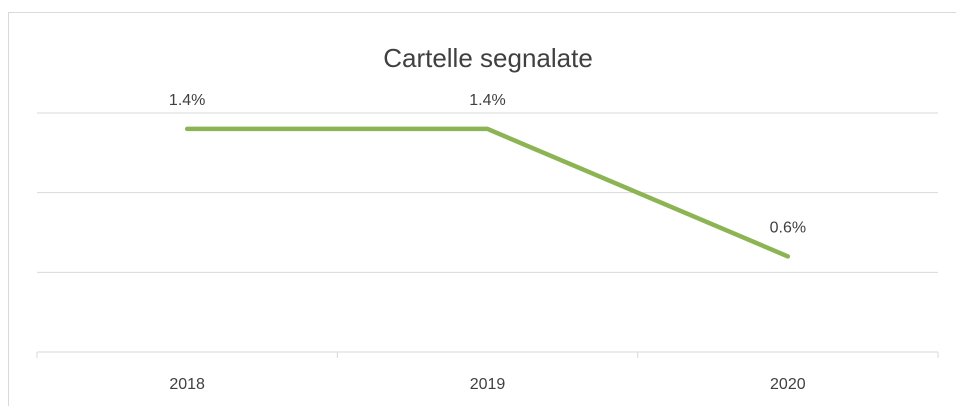 This screenshot has height=406, width=956. I want to click on x-tick-label: 2020, so click(788, 384).